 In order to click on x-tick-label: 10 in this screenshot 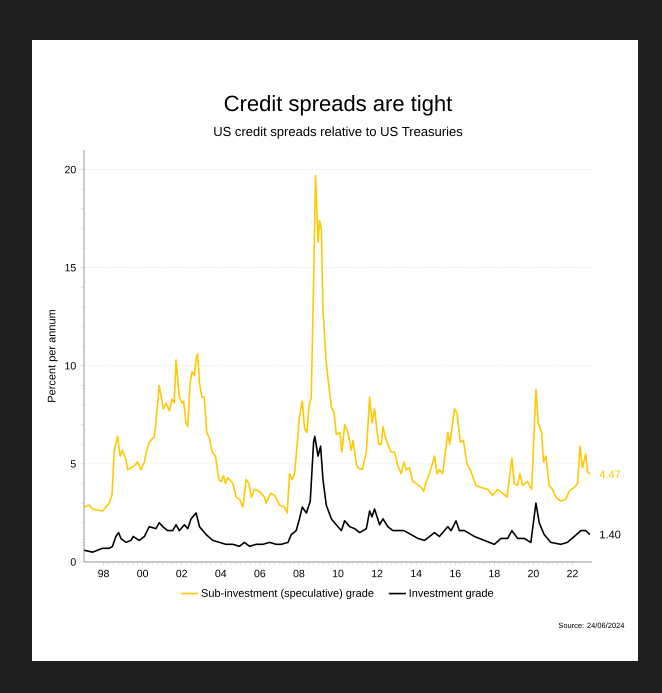, I will do `click(338, 574)`.